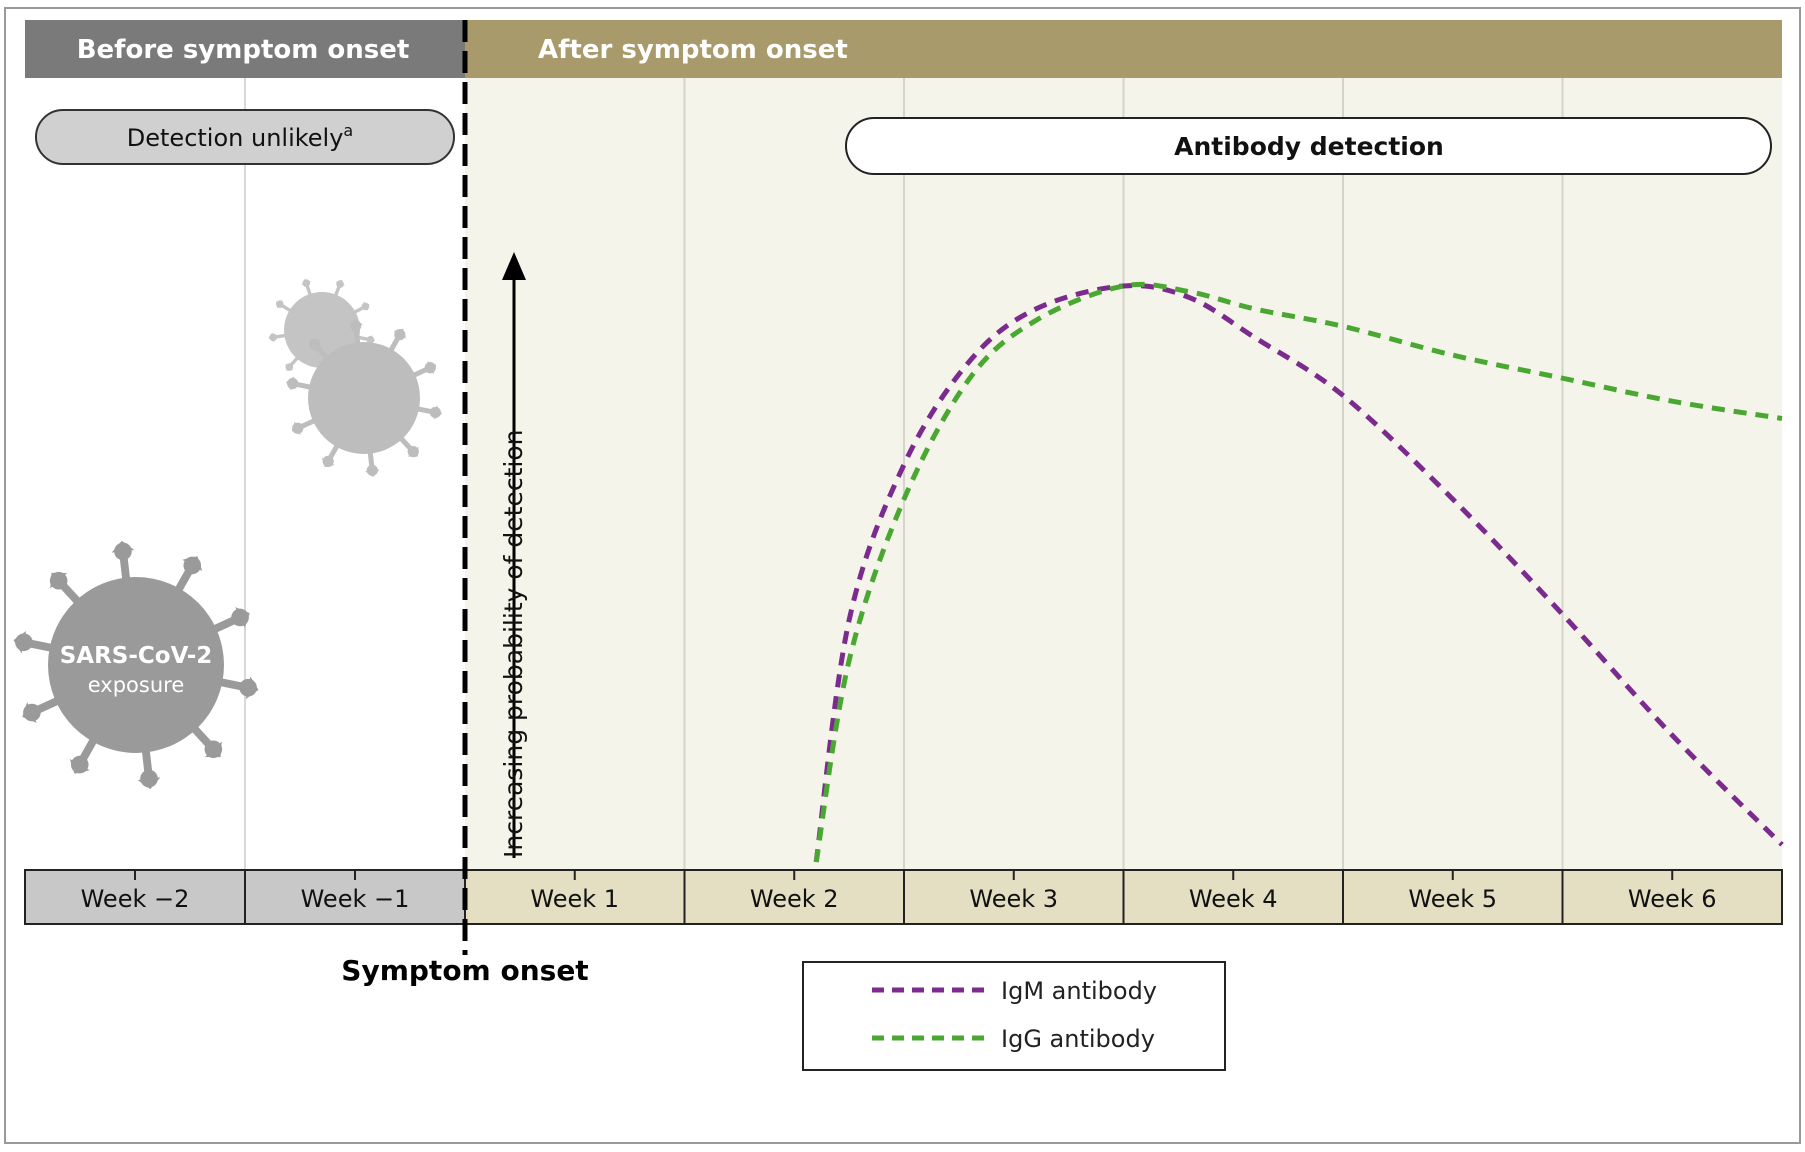  Describe the element at coordinates (235, 138) in the screenshot. I see `detection-unlikely-label: Detection unlikely` at that location.